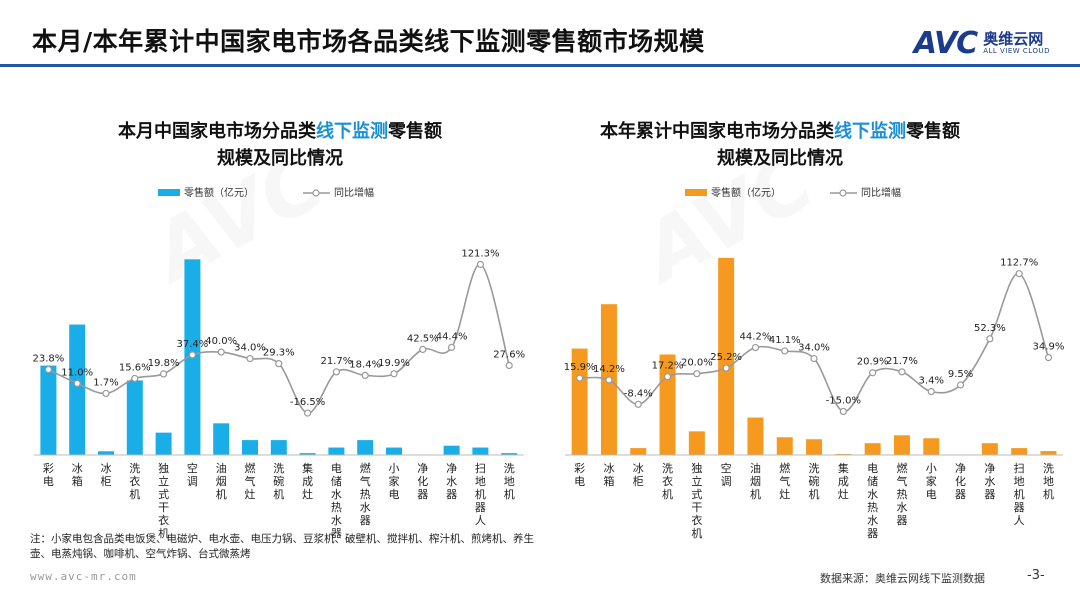 The width and height of the screenshot is (1080, 607). I want to click on category-label: 净水器, so click(451, 481).